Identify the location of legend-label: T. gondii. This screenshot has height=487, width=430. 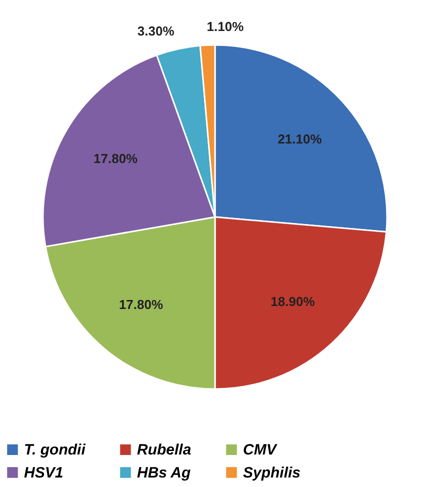
(55, 450).